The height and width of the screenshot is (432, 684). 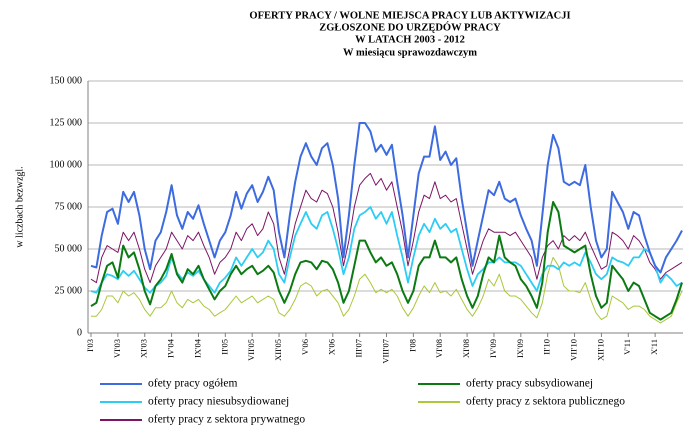 I want to click on x-tick-label: XI'03, so click(x=144, y=348).